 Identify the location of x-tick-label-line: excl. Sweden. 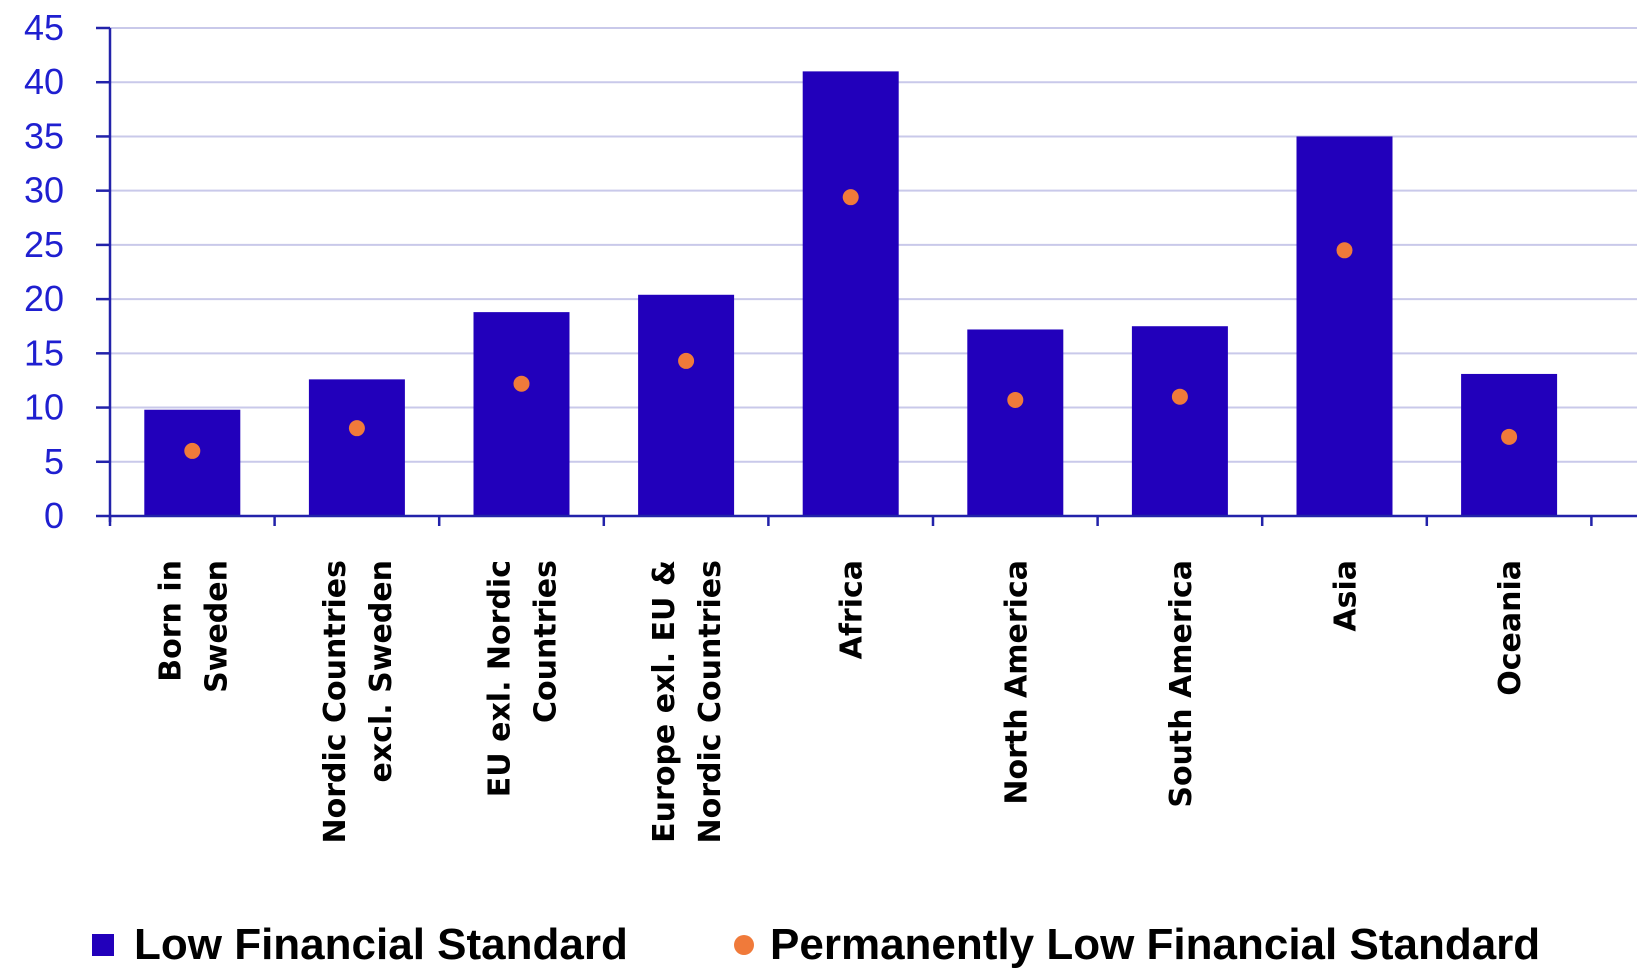
(381, 671).